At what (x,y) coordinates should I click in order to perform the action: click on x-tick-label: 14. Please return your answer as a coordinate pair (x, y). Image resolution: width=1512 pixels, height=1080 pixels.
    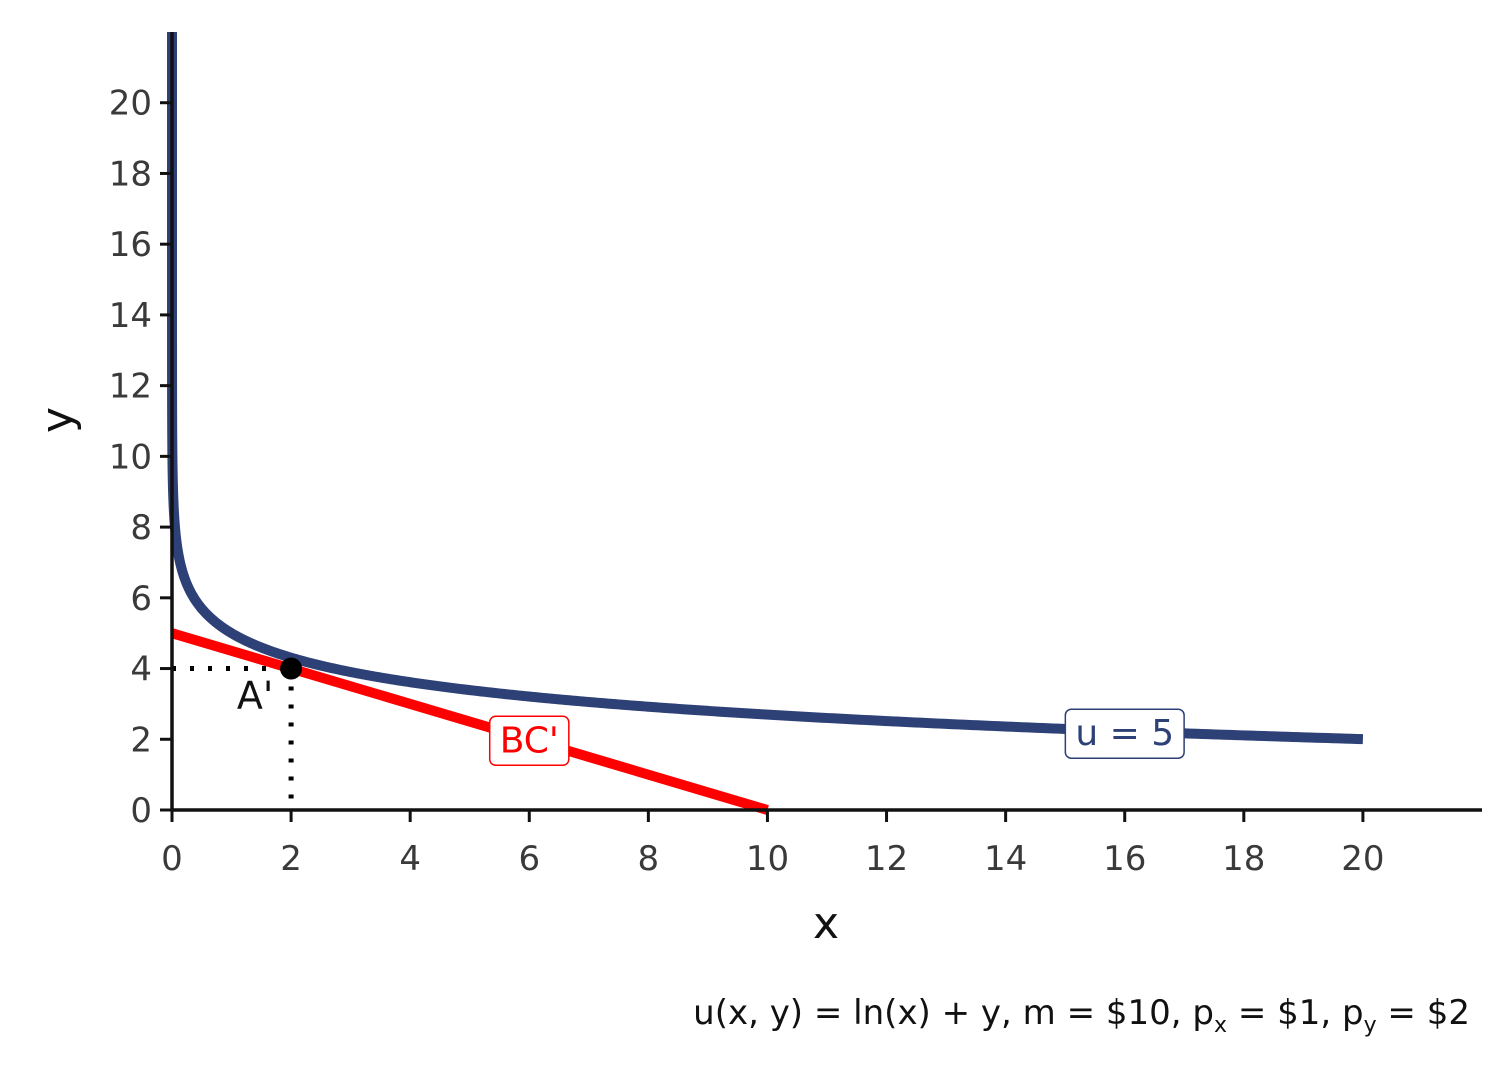
    Looking at the image, I should click on (1005, 859).